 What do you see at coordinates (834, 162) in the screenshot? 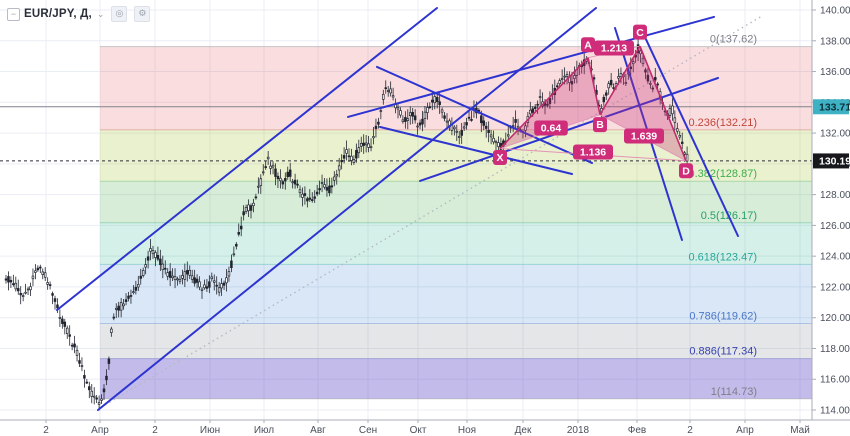
I see `axis-price-label-text: 130.19` at bounding box center [834, 162].